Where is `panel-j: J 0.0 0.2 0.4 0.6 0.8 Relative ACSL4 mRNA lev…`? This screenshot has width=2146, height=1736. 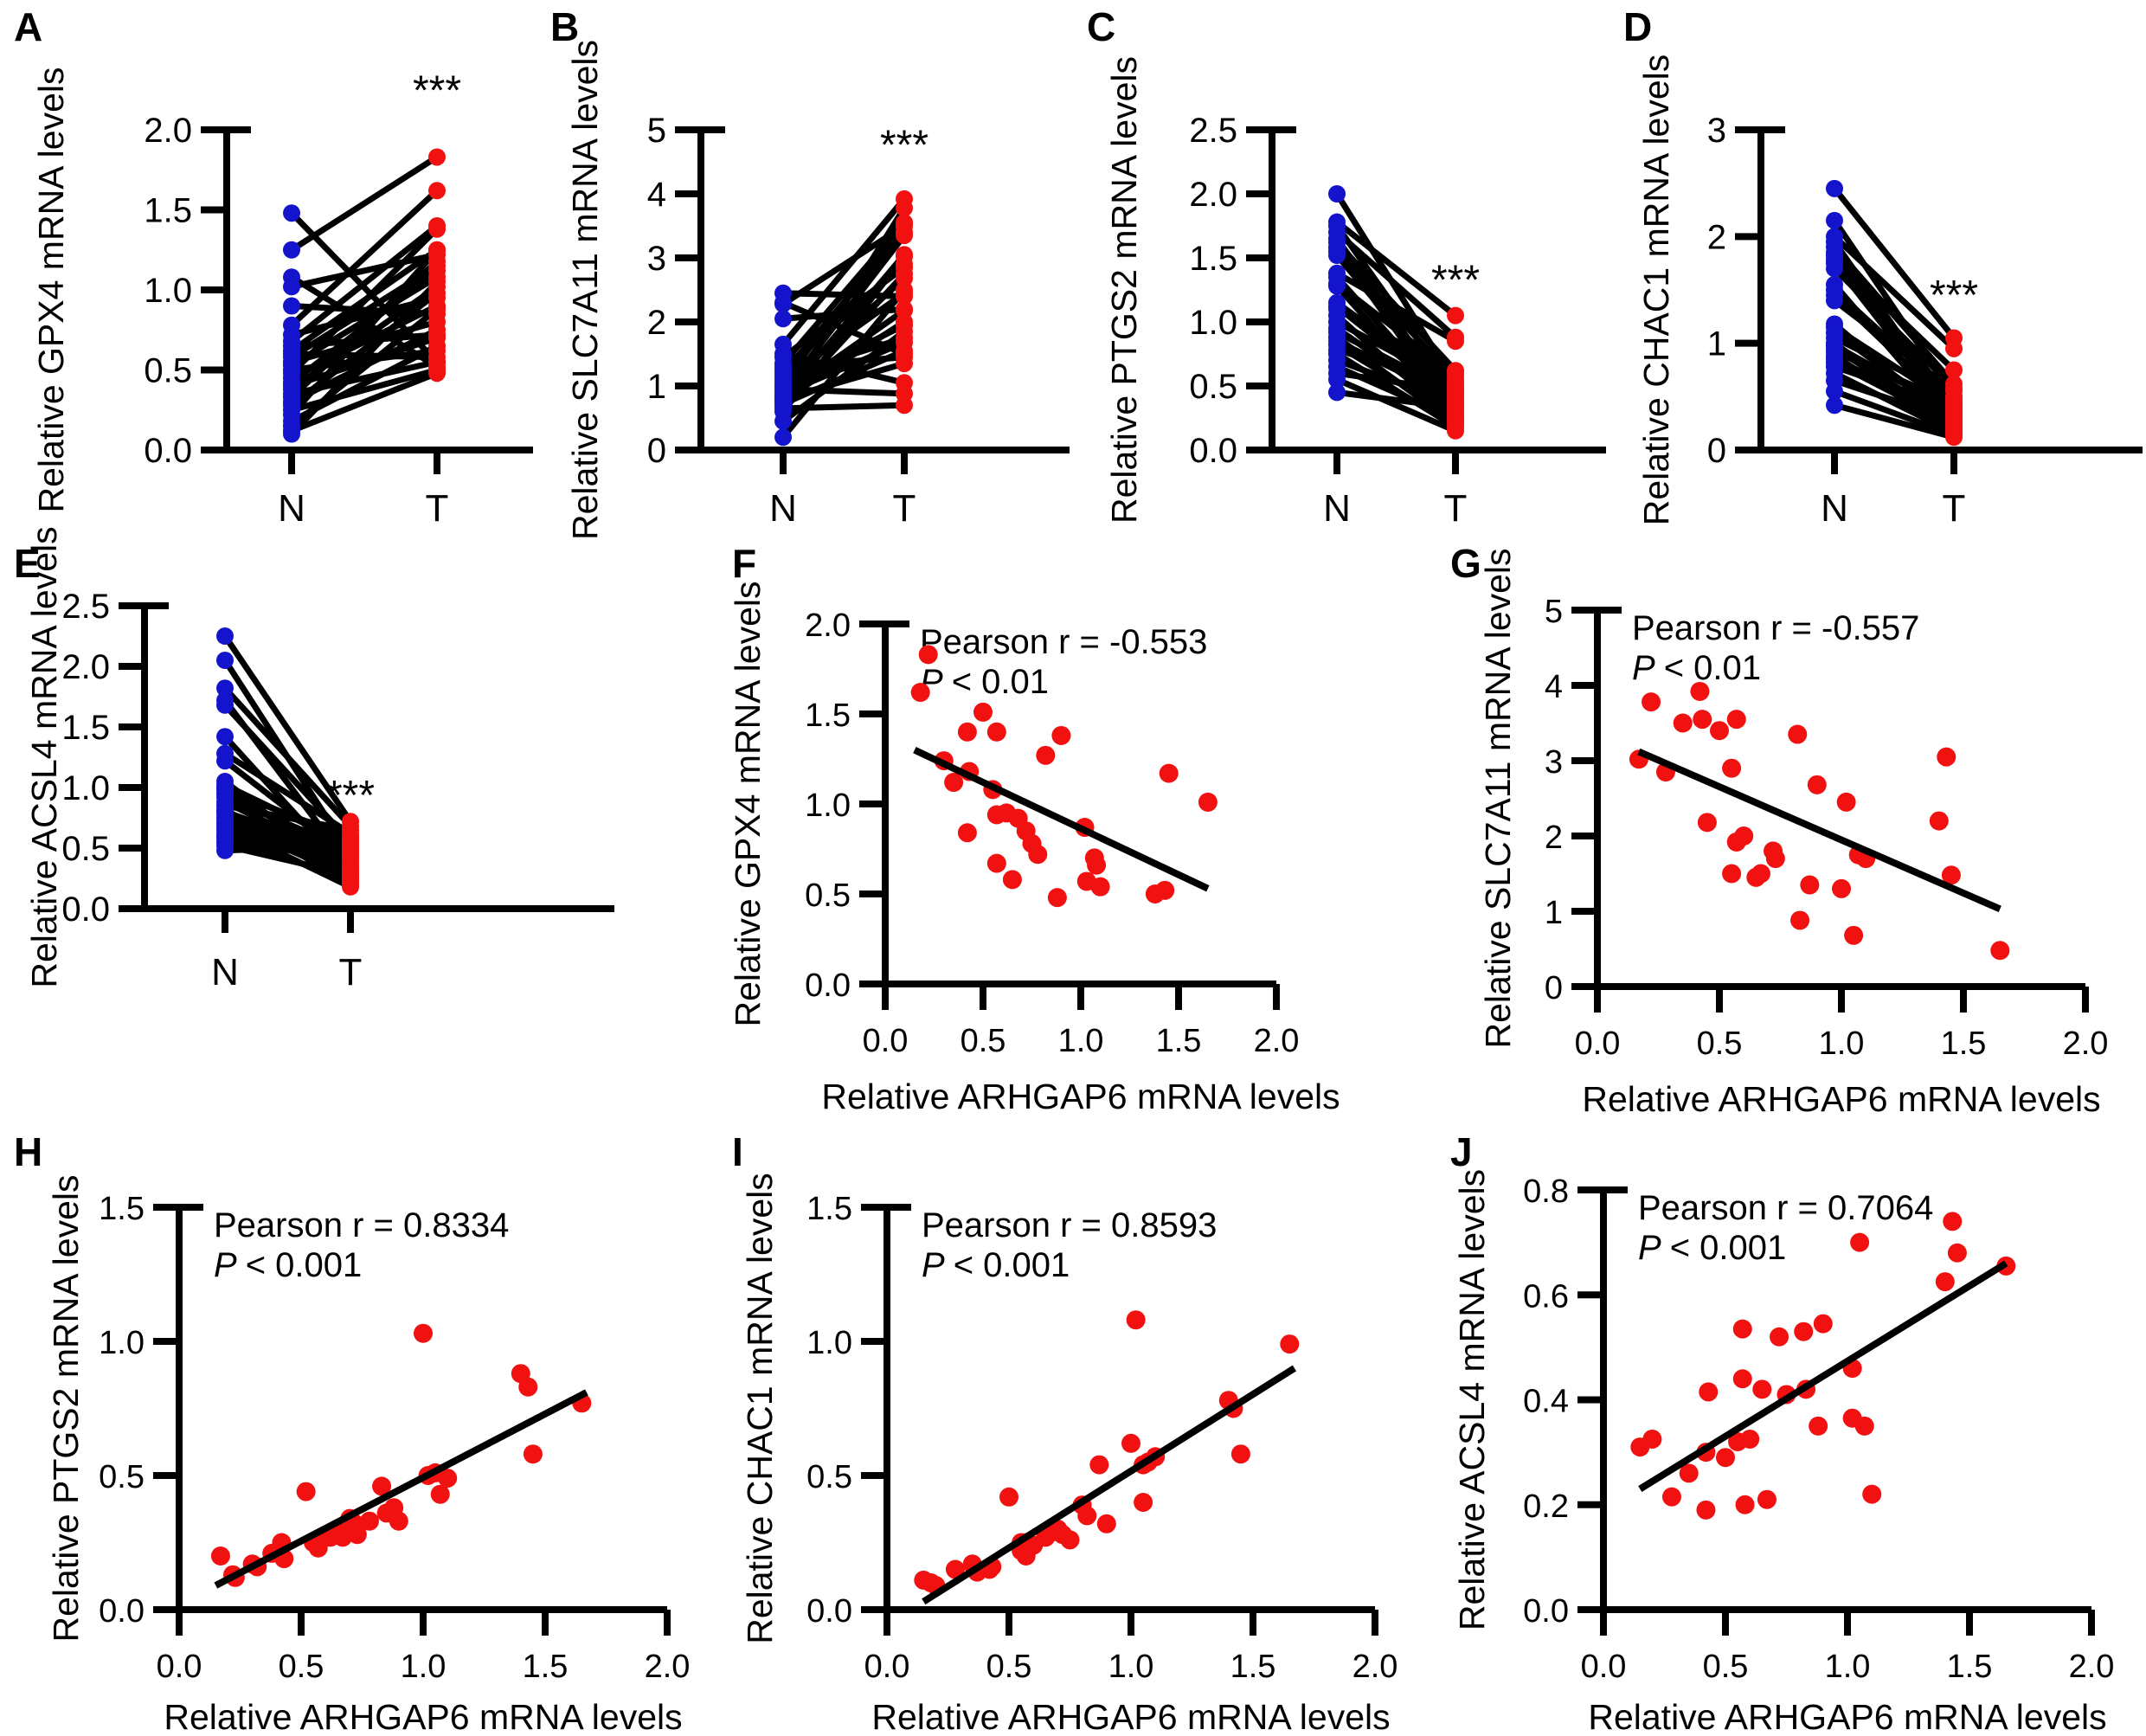 panel-j: J 0.0 0.2 0.4 0.6 0.8 Relative ACSL4 mRNA lev… is located at coordinates (1791, 1430).